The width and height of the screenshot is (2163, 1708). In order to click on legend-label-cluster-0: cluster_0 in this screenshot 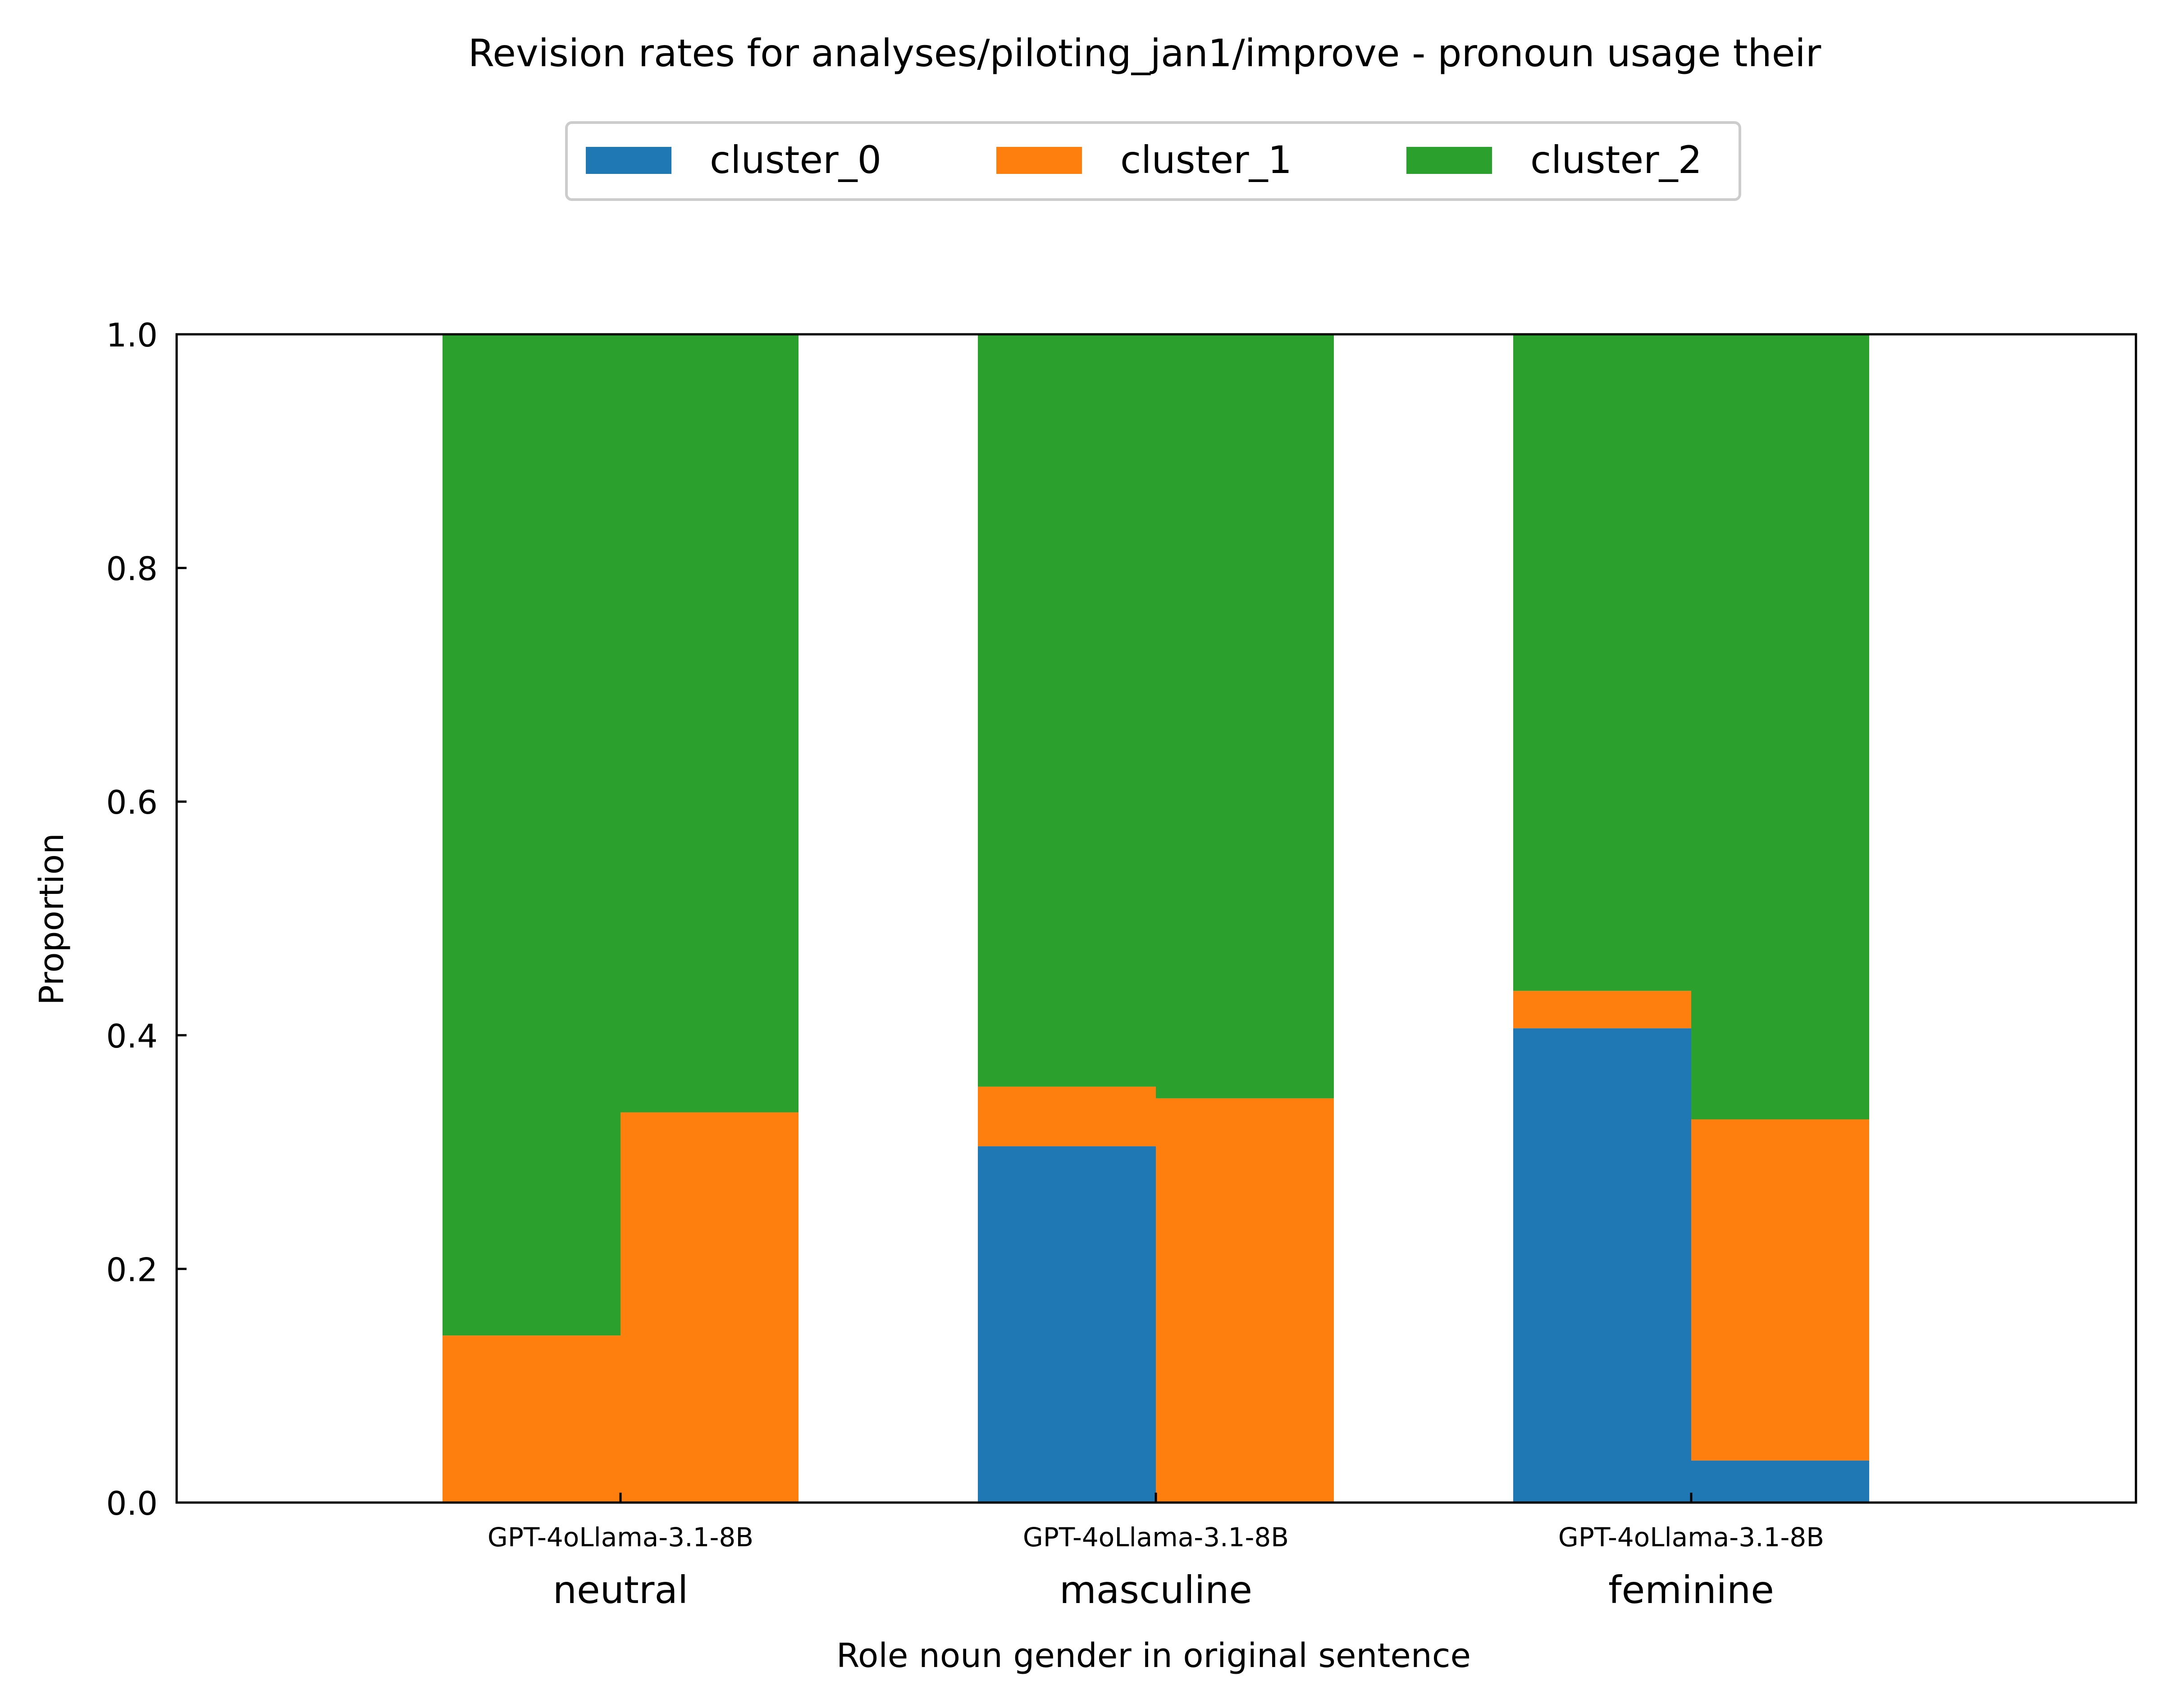, I will do `click(795, 160)`.